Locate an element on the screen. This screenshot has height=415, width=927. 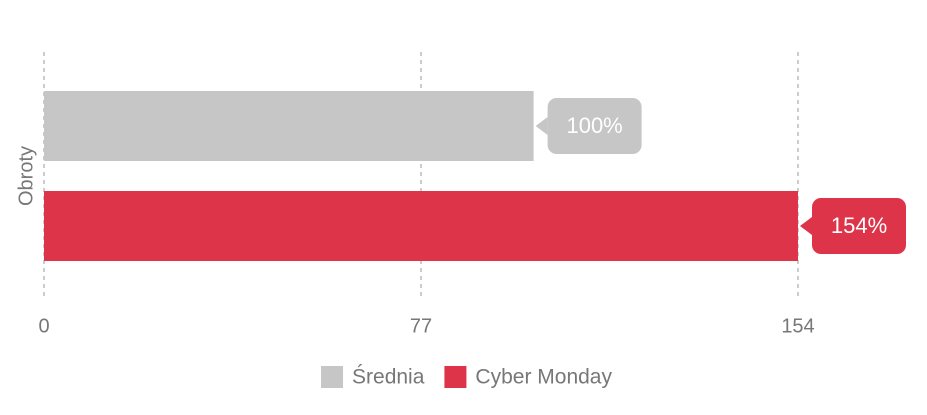
legend-label: Cyber Monday is located at coordinates (543, 377).